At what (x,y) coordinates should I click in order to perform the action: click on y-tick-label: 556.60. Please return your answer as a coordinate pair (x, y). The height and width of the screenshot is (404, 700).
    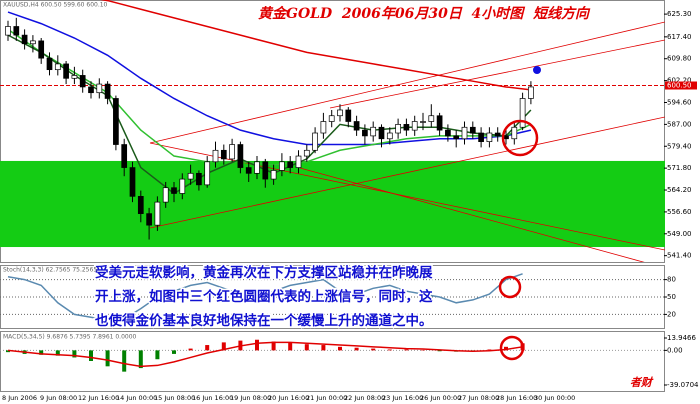
    Looking at the image, I should click on (679, 212).